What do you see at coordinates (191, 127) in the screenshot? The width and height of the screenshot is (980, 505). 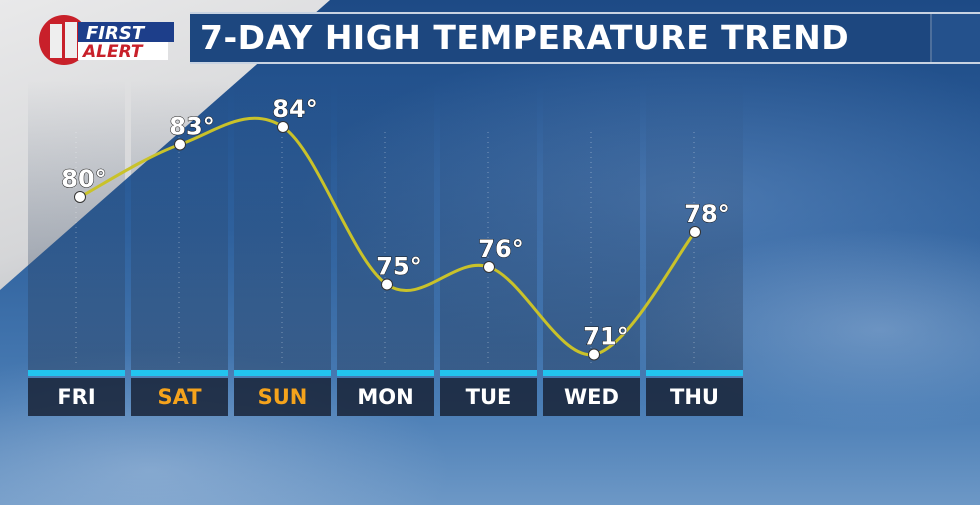 I see `temperature-label: 83°` at bounding box center [191, 127].